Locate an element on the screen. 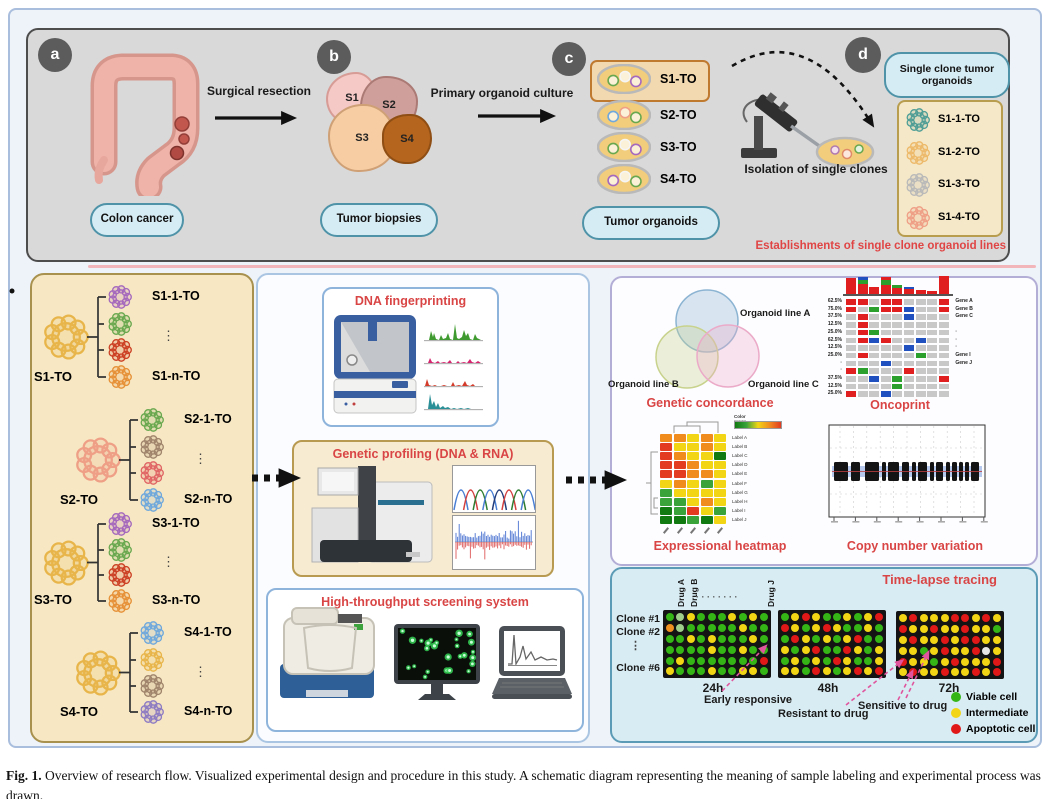 The width and height of the screenshot is (1050, 799). oncoprint-gene-label: Gene B is located at coordinates (964, 308).